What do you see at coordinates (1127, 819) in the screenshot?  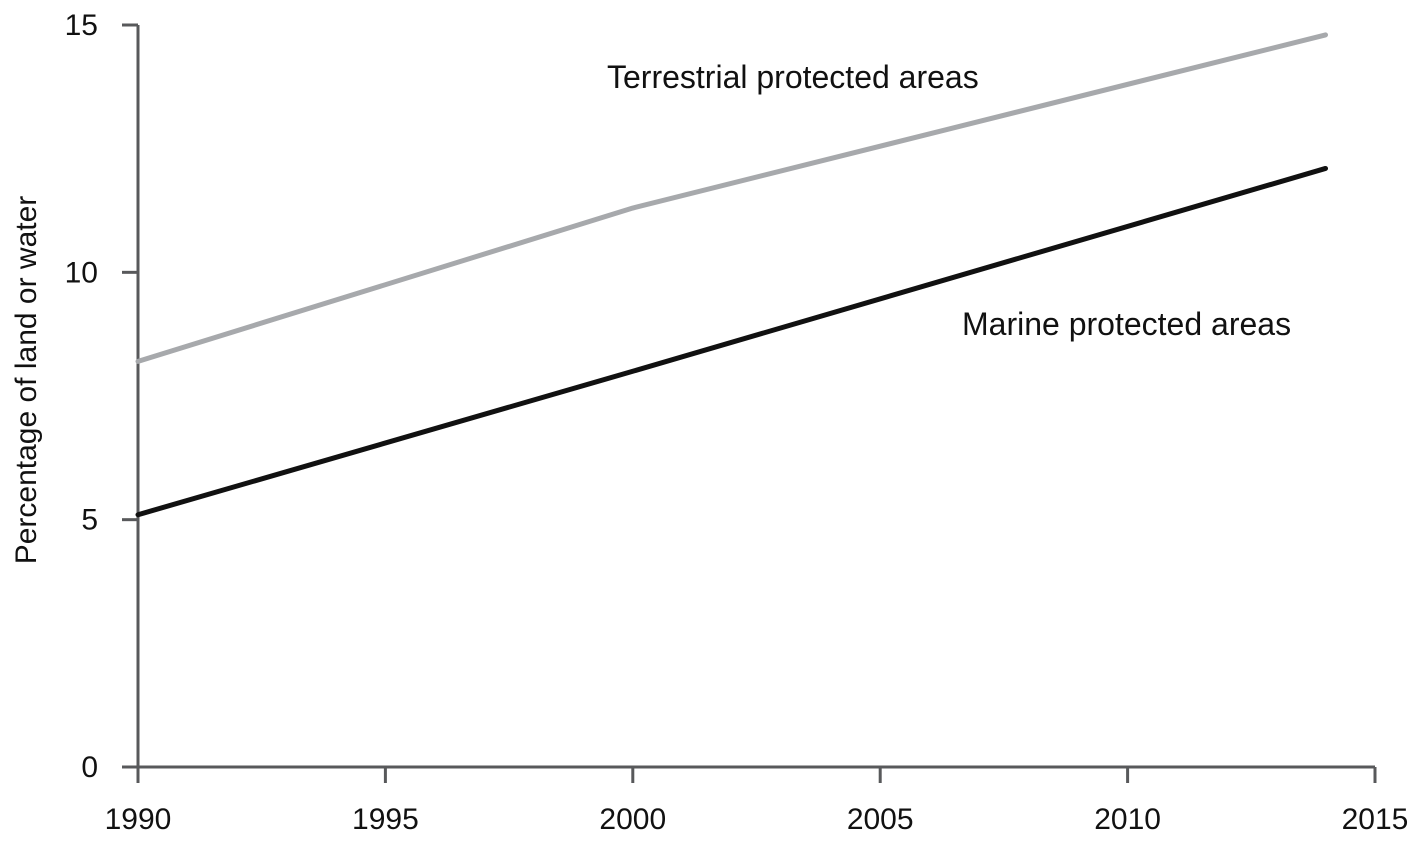 I see `x-axis-tick-label: 2010` at bounding box center [1127, 819].